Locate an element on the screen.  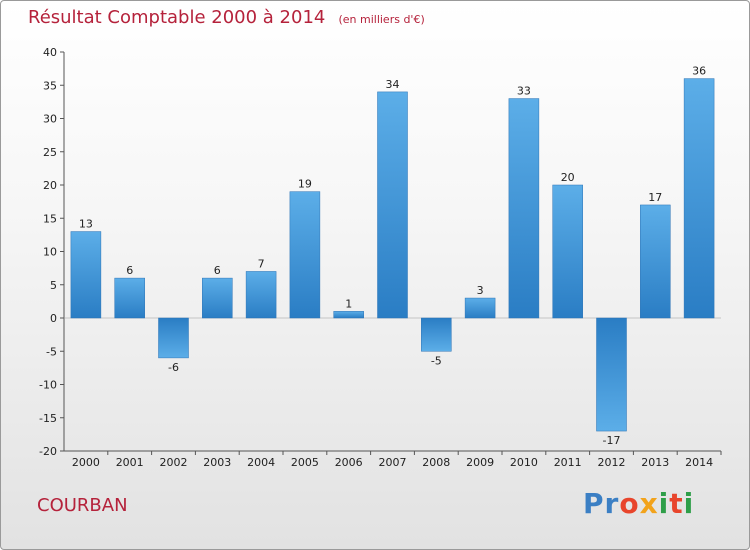
bar-2003 is located at coordinates (217, 298).